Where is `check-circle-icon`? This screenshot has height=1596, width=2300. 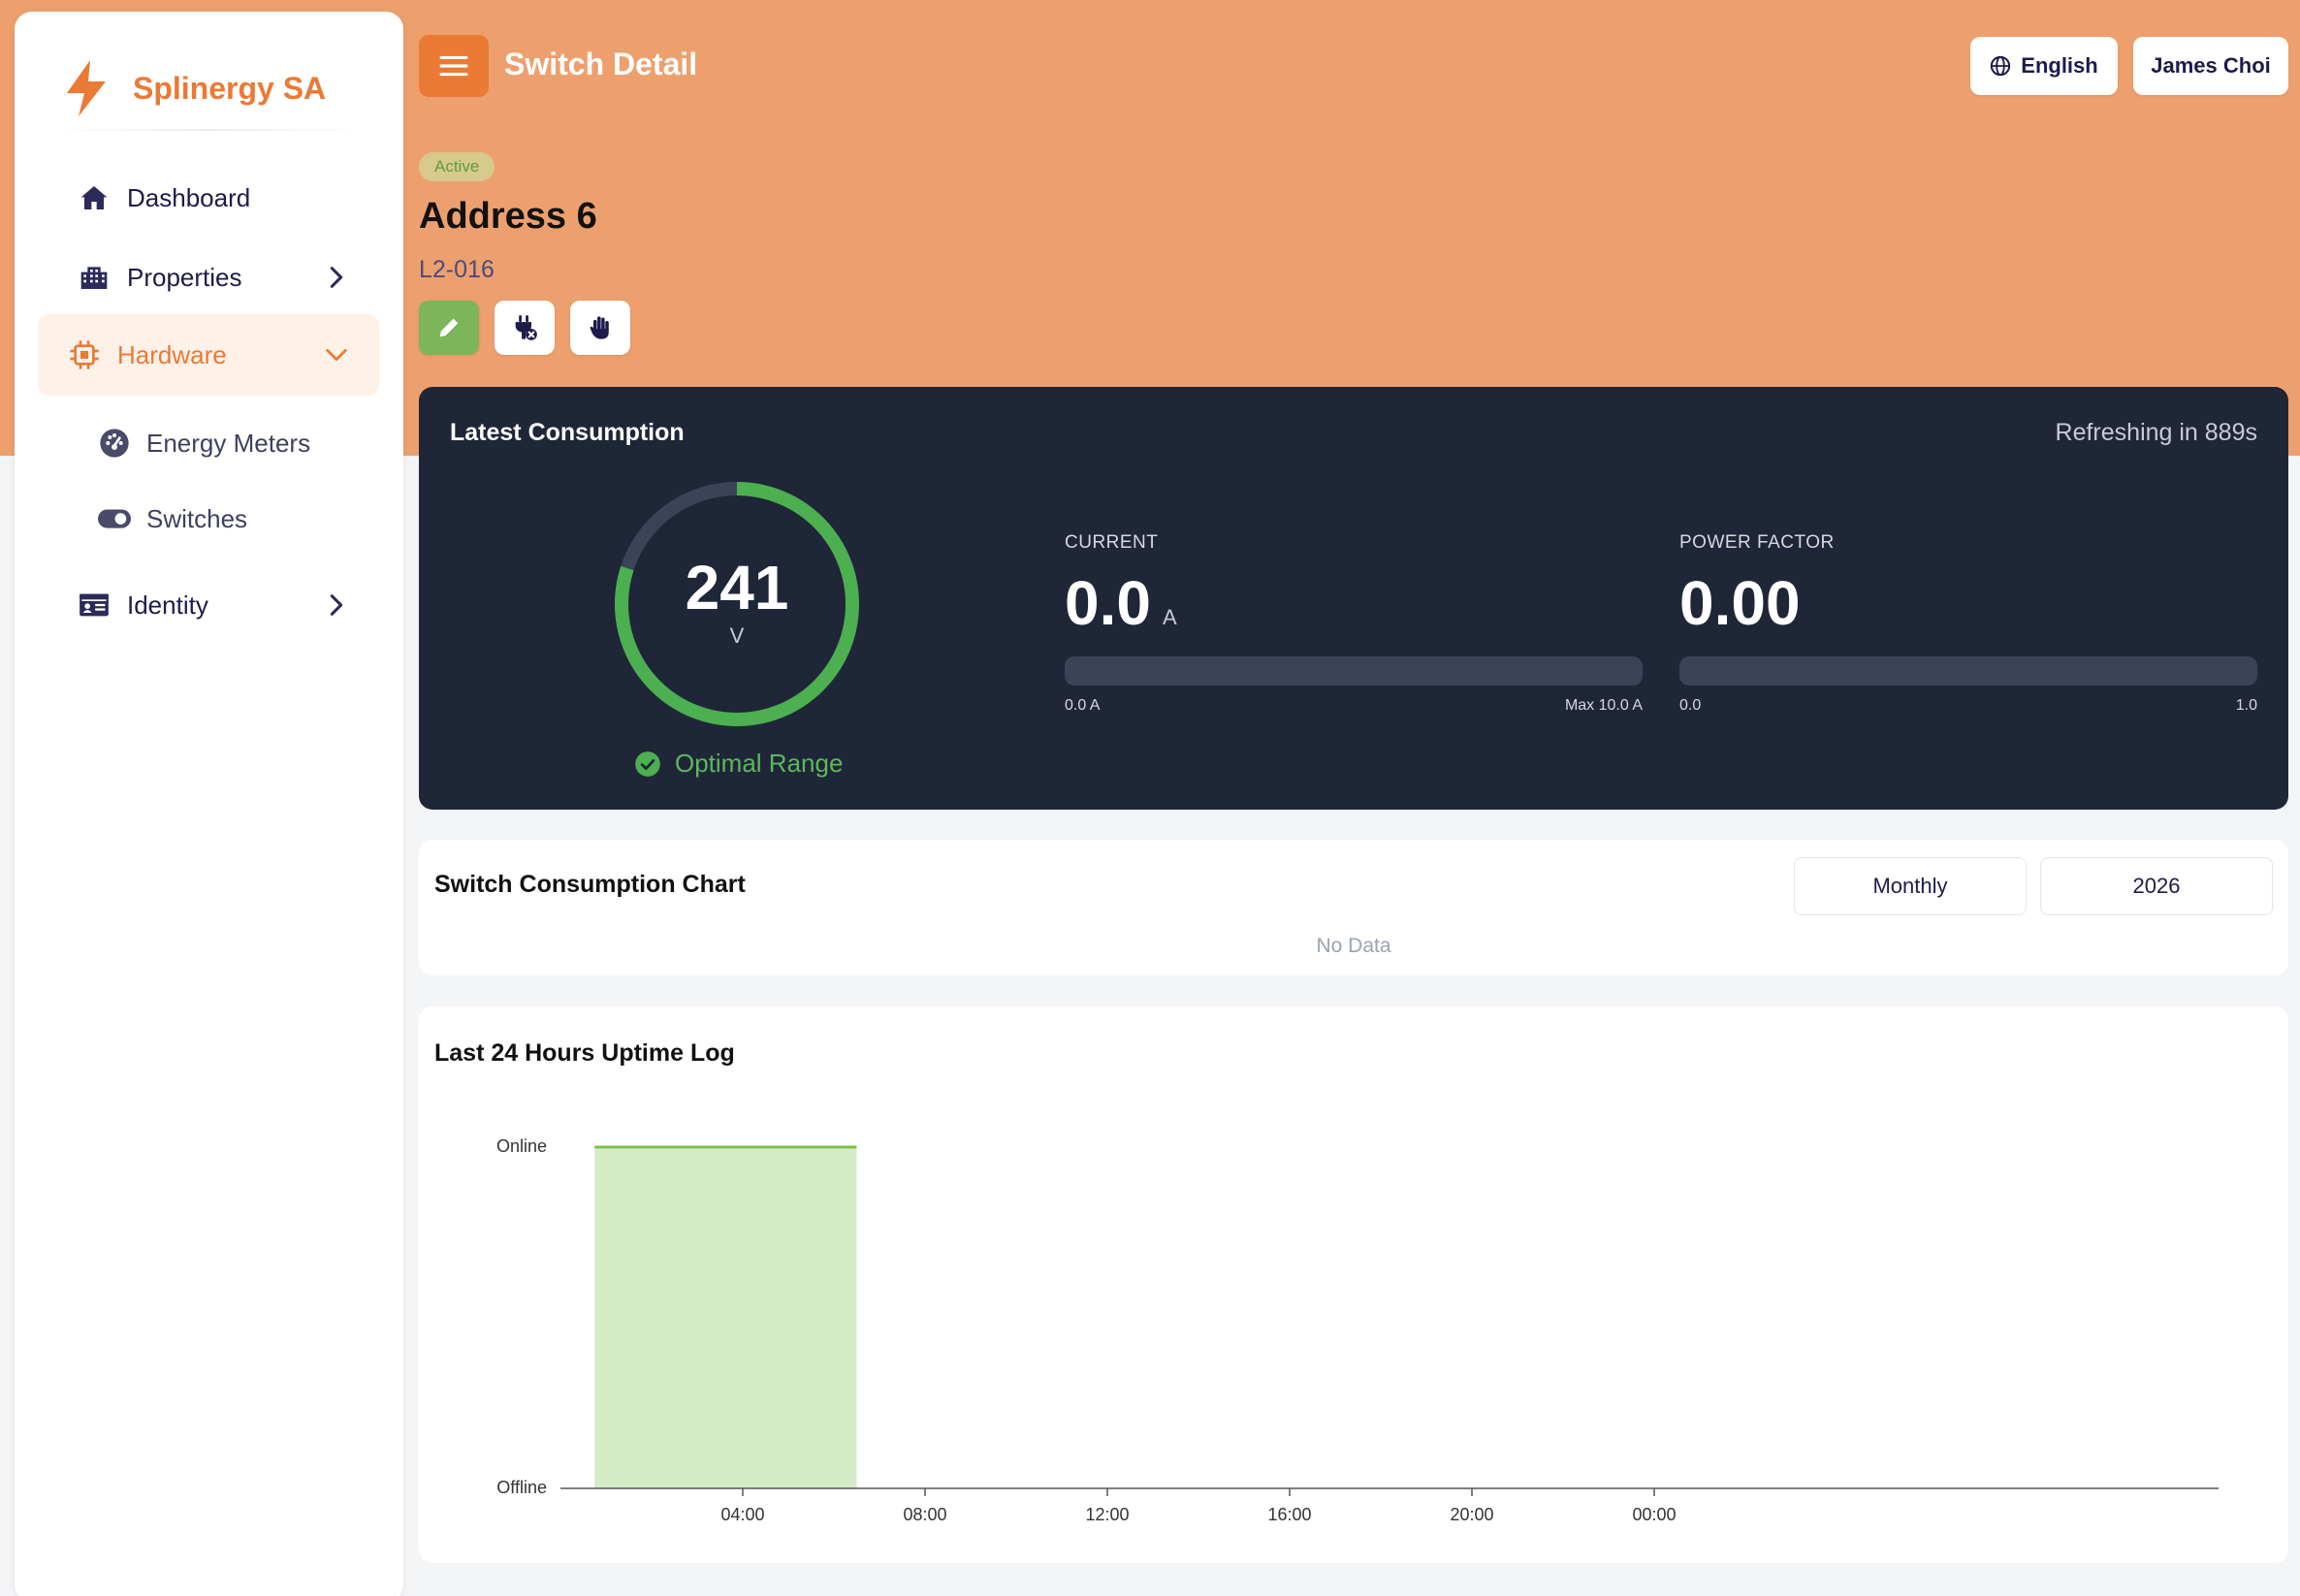
check-circle-icon is located at coordinates (647, 763).